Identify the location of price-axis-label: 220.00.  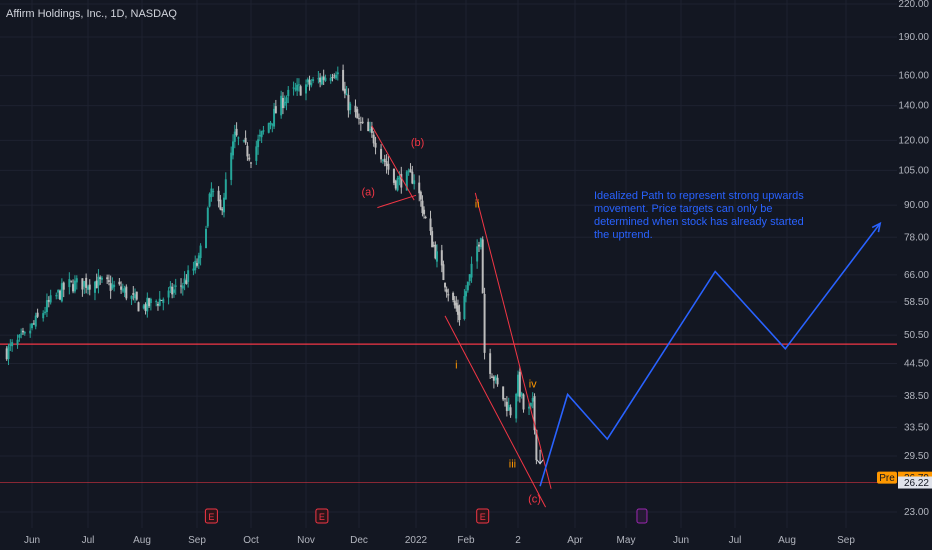
(913, 5).